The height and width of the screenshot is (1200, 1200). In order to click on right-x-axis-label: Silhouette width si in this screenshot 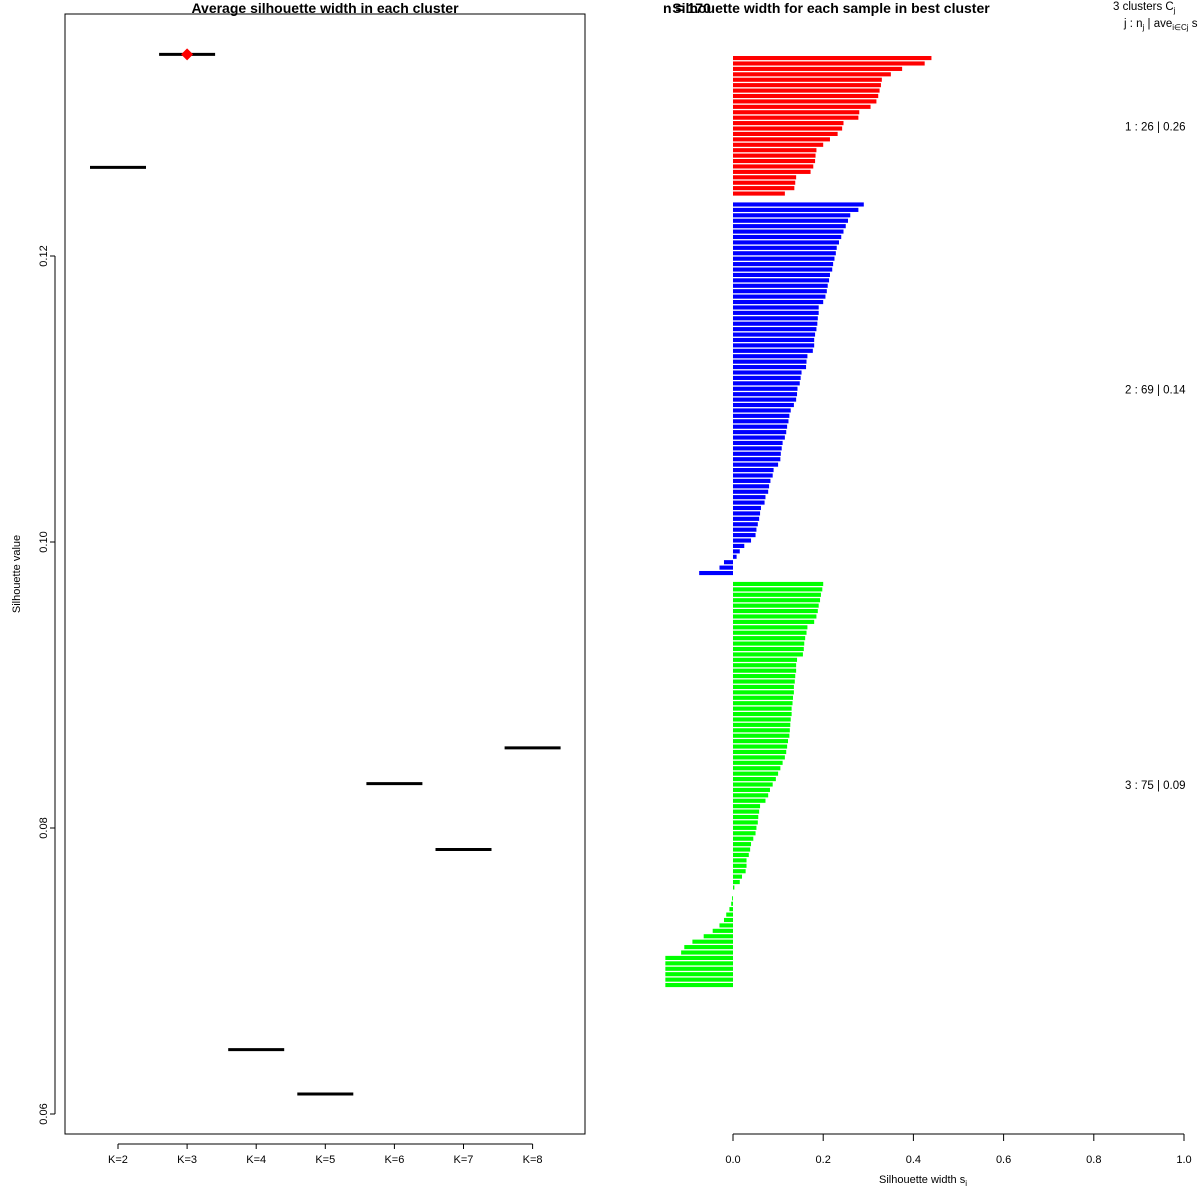, I will do `click(923, 1181)`.